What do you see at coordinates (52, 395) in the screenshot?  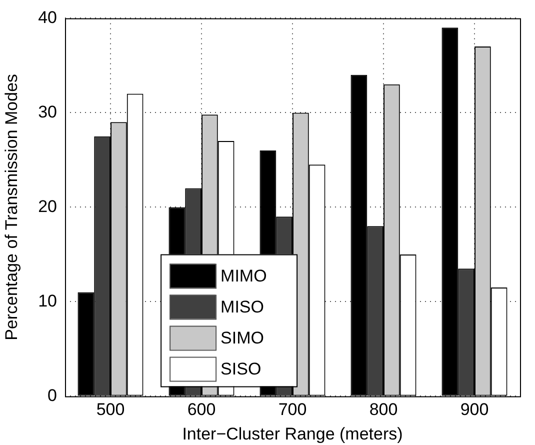 I see `y-tick-label: 0` at bounding box center [52, 395].